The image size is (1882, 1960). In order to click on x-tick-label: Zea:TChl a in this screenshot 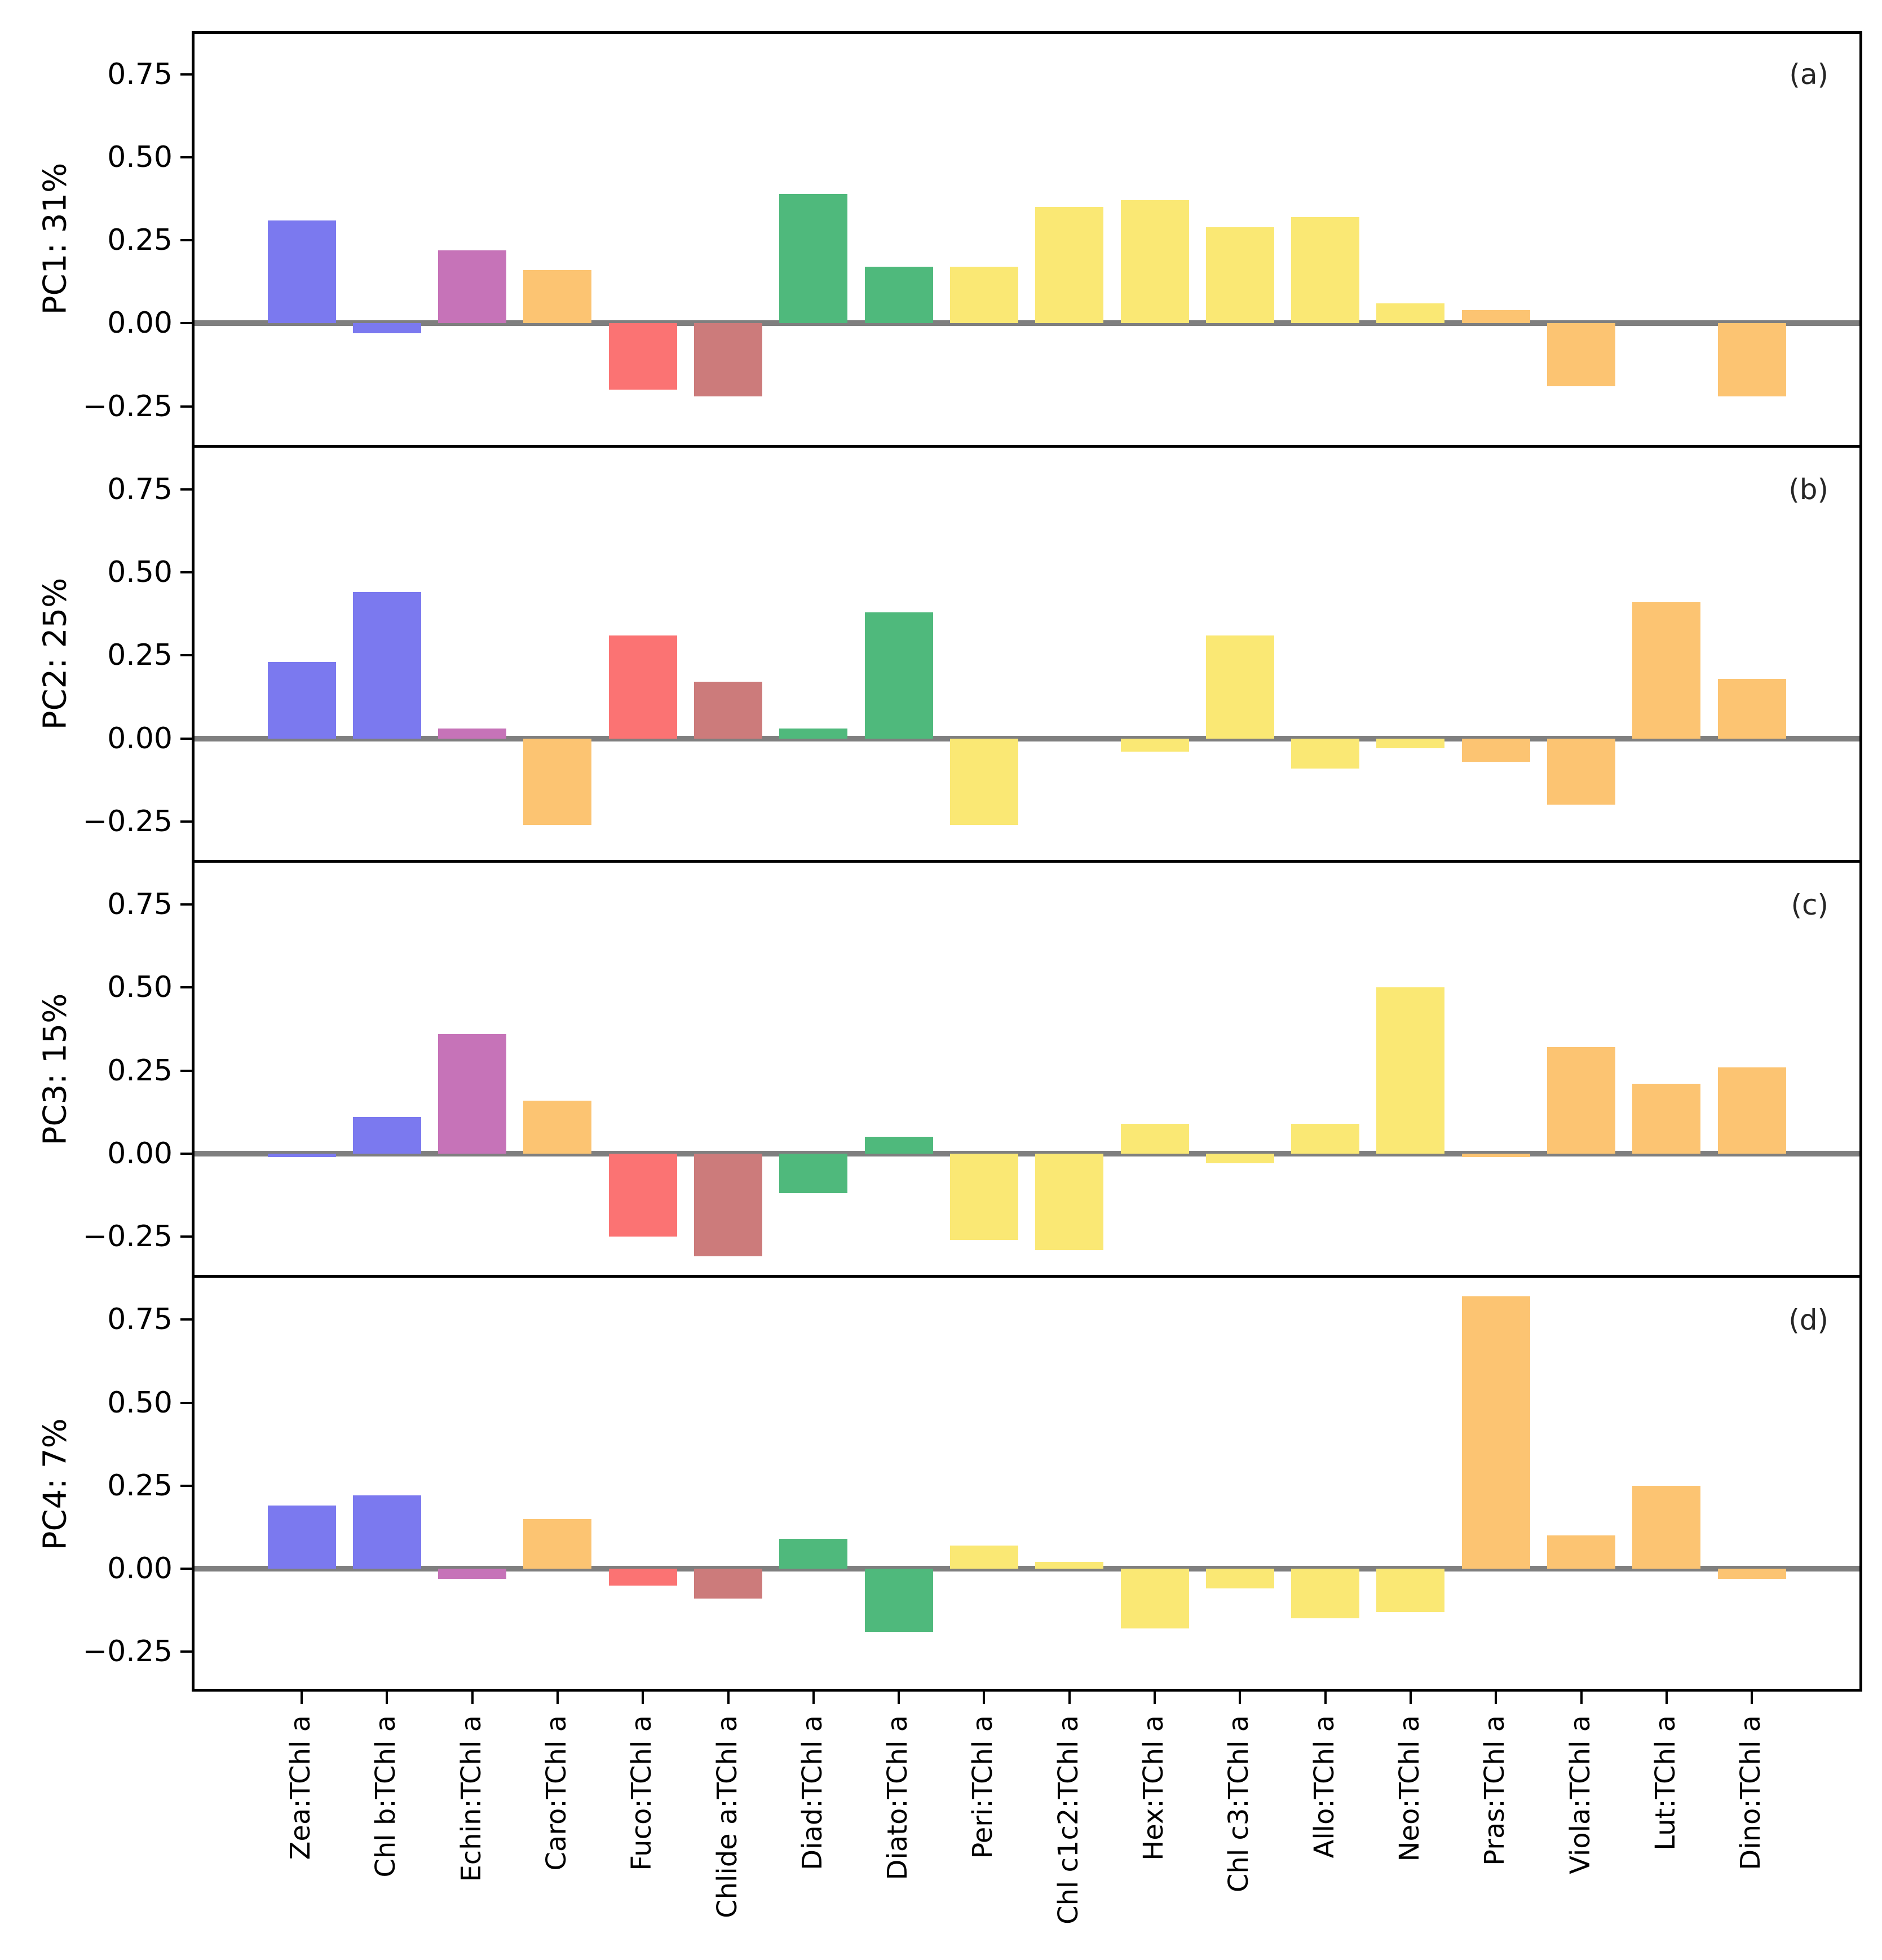, I will do `click(301, 1787)`.